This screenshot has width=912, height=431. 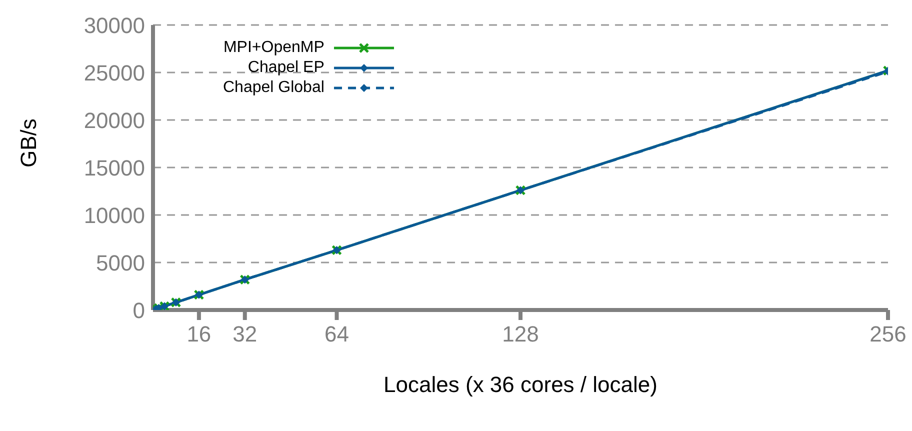 I want to click on x-tick-label: 16, so click(x=199, y=334).